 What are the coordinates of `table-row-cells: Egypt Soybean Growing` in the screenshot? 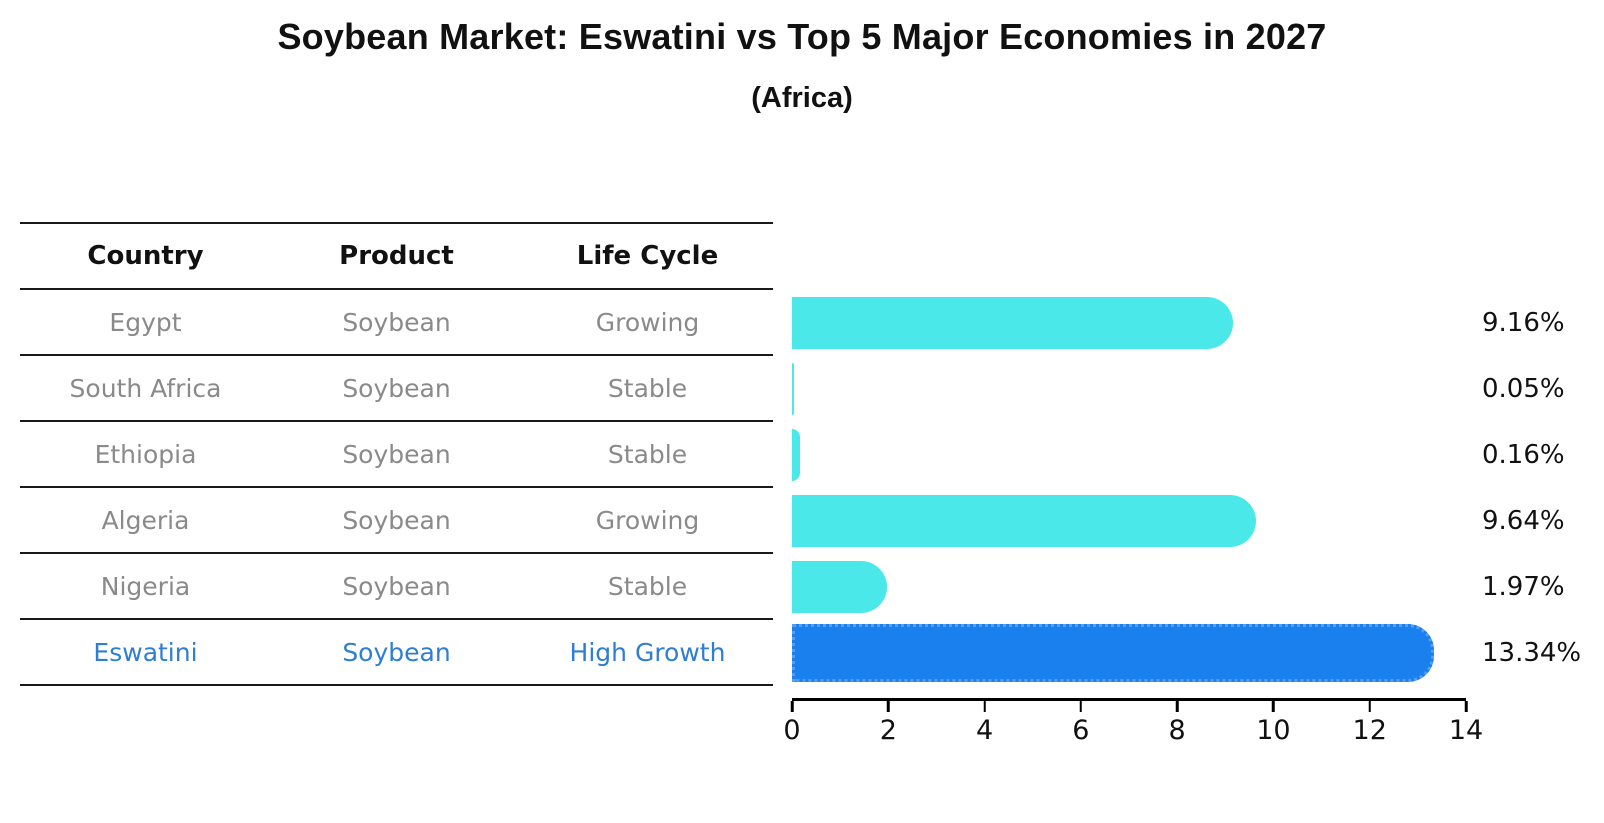 It's located at (396, 323).